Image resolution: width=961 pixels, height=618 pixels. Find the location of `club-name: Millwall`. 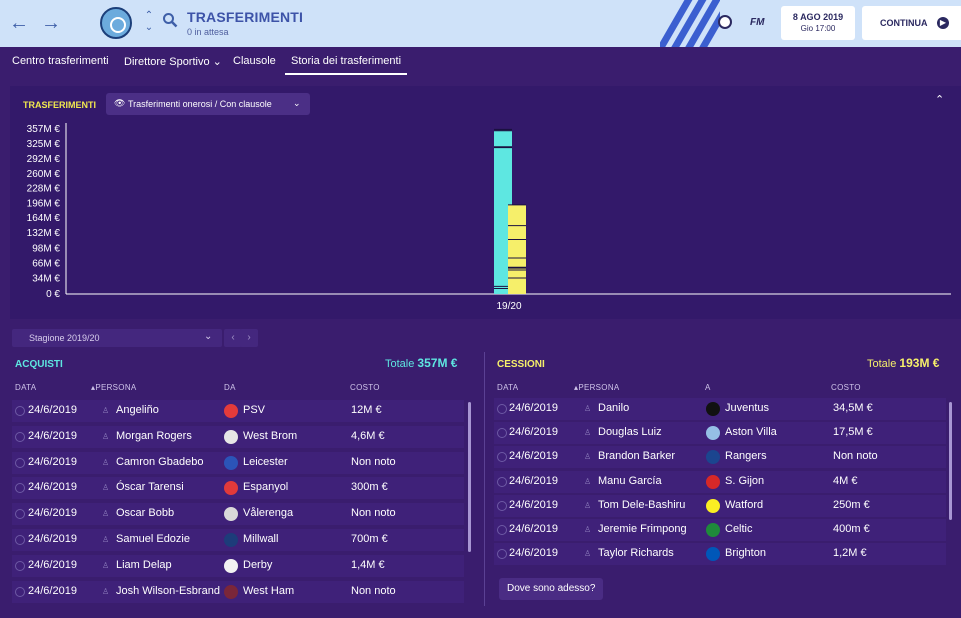

club-name: Millwall is located at coordinates (261, 539).